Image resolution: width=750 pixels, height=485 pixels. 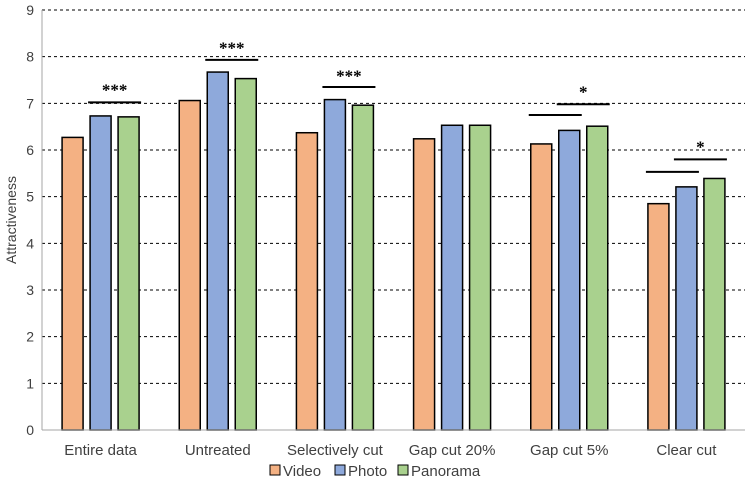 I want to click on y-tick-label: 2, so click(x=30, y=337).